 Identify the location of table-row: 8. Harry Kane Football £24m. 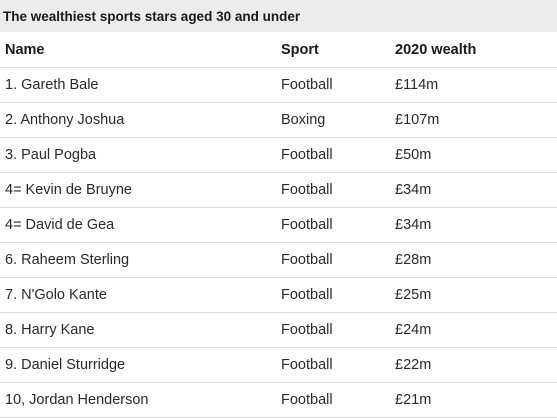
(278, 330).